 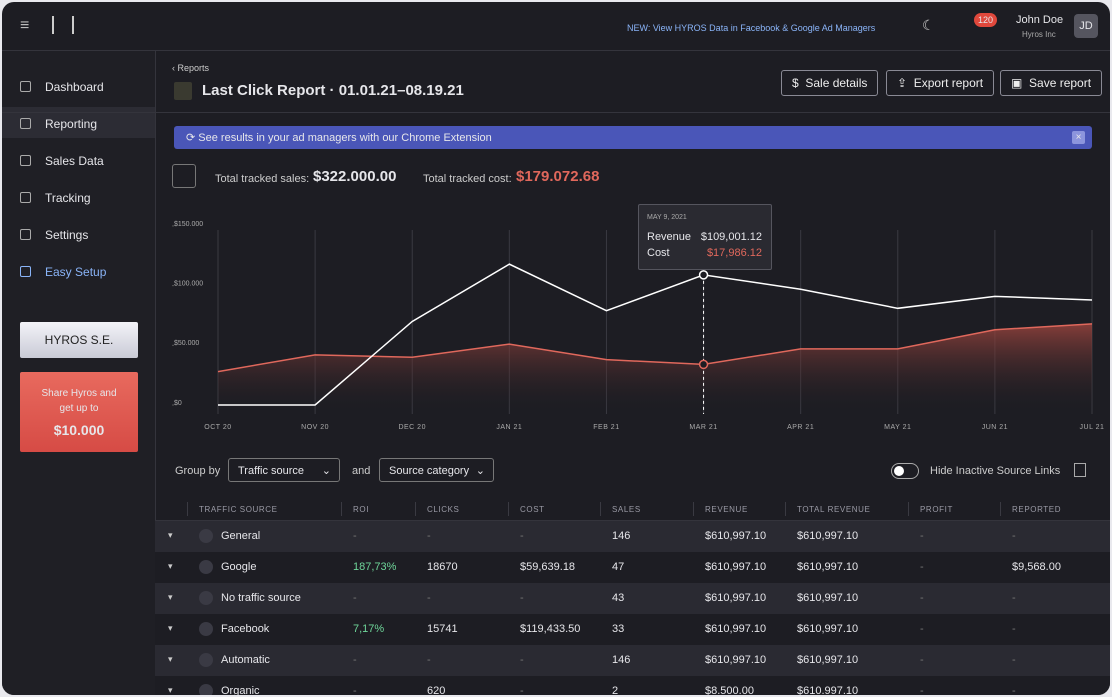 I want to click on nav-item: Dashboard, so click(x=74, y=87).